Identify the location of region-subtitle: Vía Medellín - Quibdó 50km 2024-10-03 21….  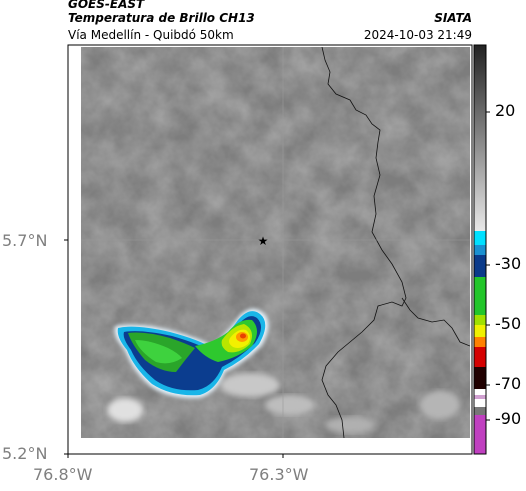
(270, 35).